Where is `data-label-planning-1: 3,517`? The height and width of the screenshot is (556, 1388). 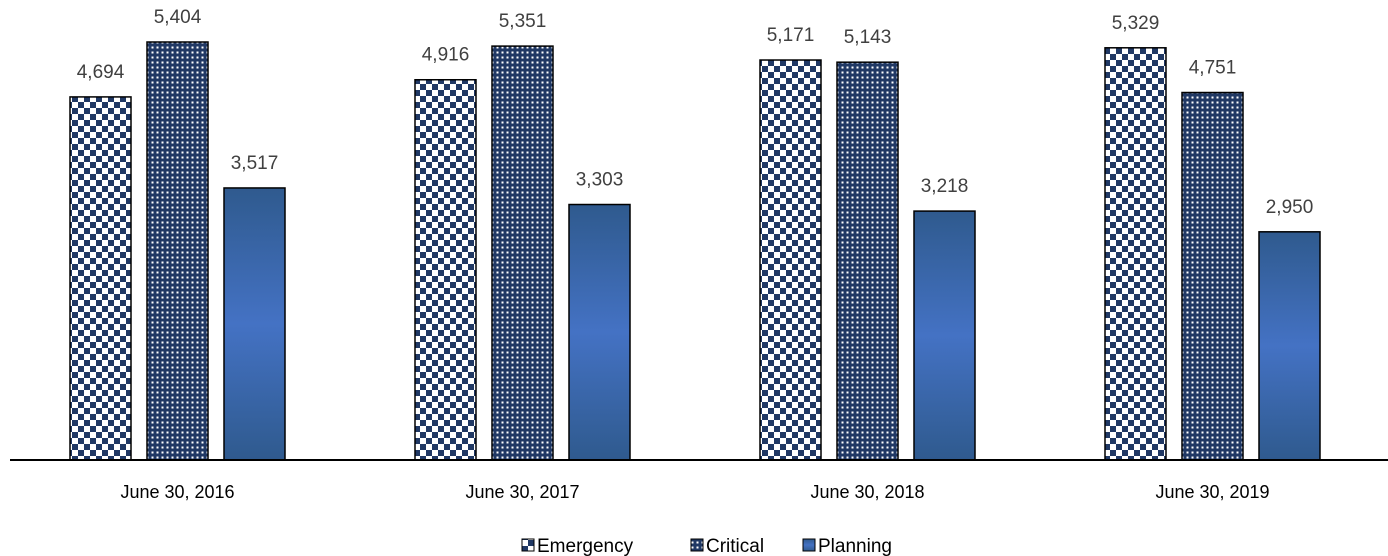 data-label-planning-1: 3,517 is located at coordinates (255, 163).